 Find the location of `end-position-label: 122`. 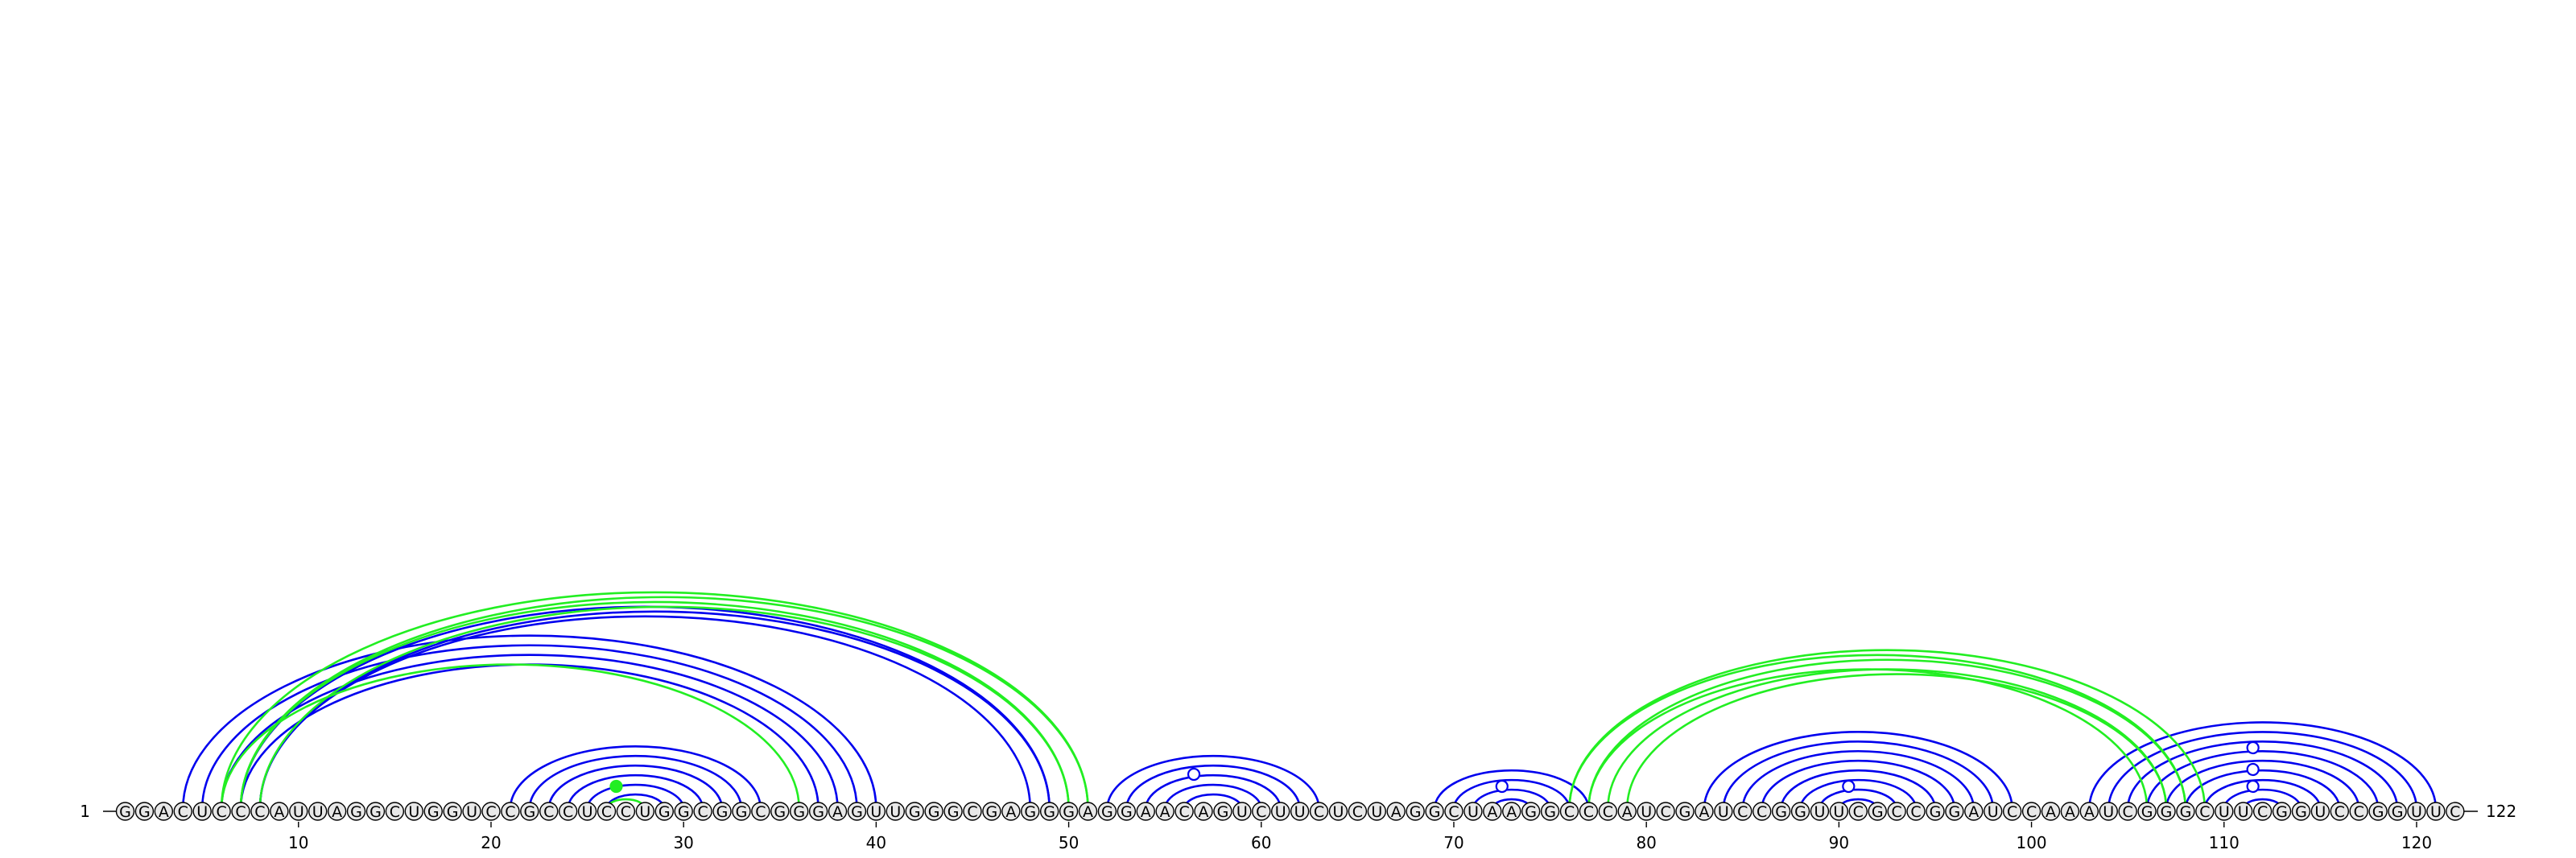

end-position-label: 122 is located at coordinates (2501, 812).